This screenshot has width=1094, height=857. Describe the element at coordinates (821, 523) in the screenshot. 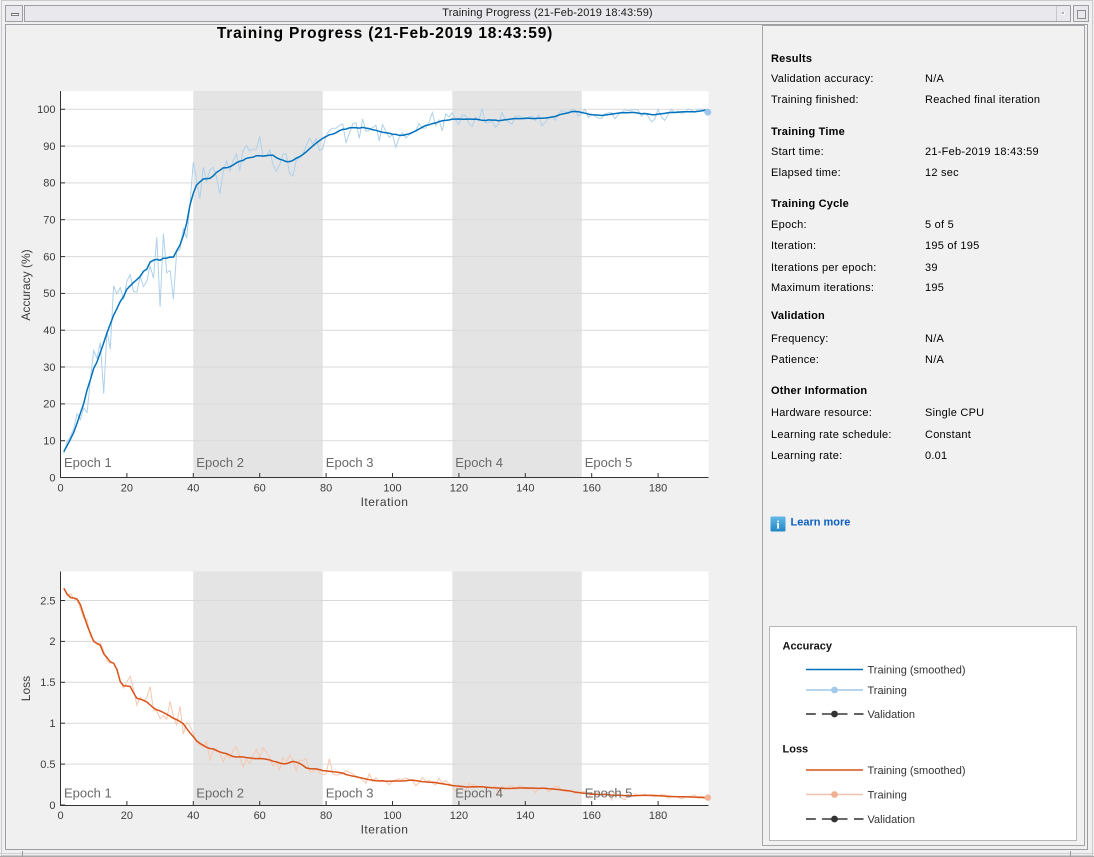

I see `svg-text: Learn more` at that location.